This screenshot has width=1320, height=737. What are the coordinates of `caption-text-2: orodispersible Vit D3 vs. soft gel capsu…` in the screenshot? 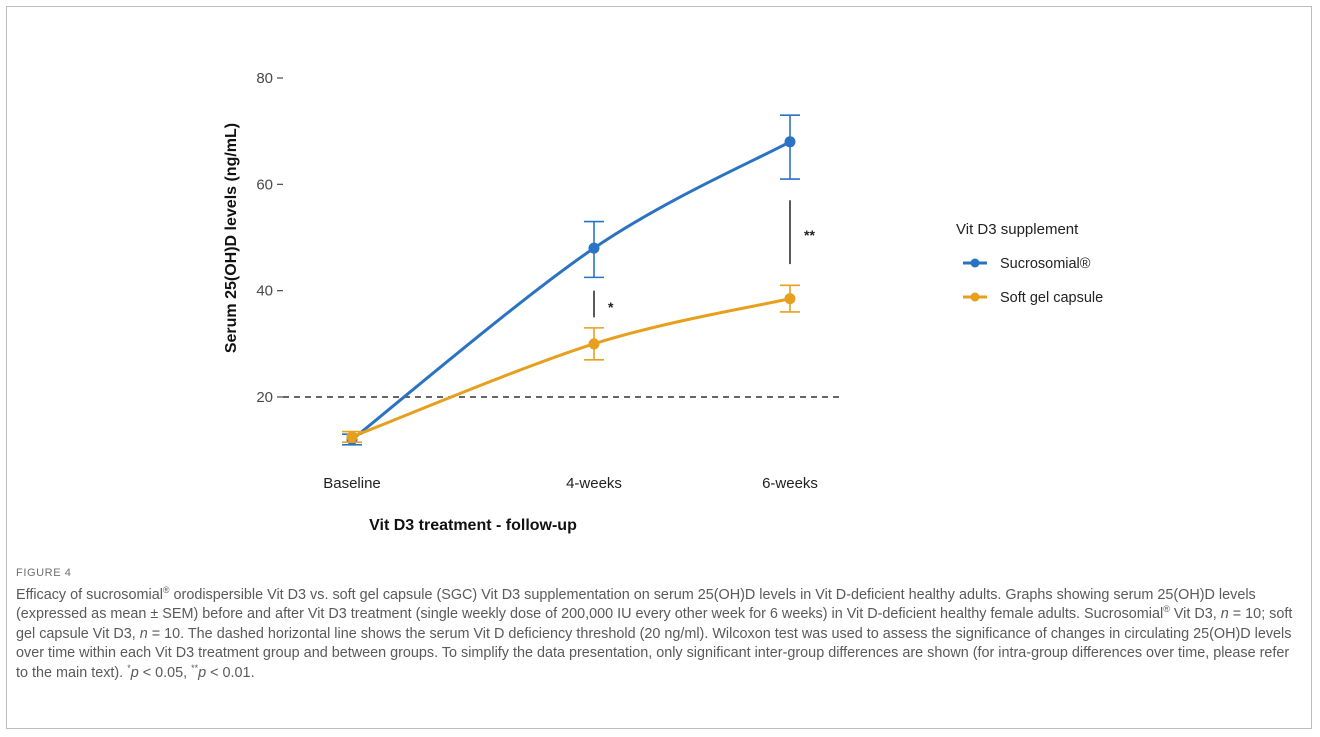 It's located at (636, 605).